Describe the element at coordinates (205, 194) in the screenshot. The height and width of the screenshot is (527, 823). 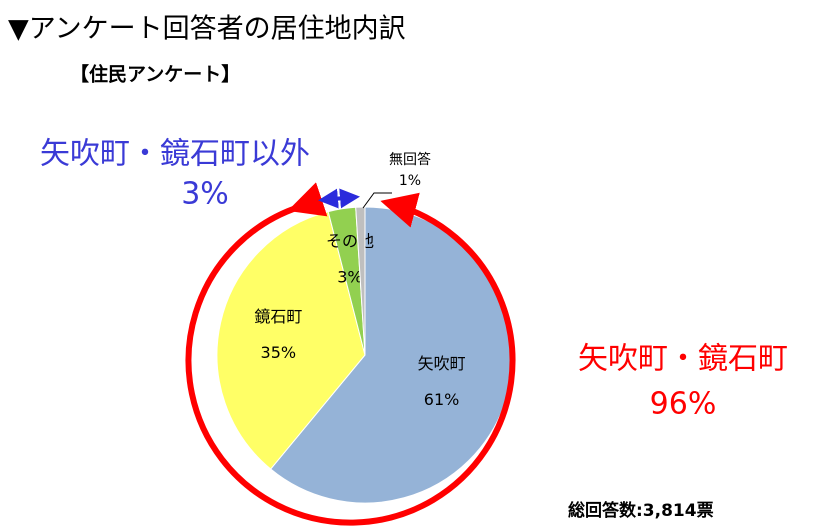
I see `annotation: 3%` at that location.